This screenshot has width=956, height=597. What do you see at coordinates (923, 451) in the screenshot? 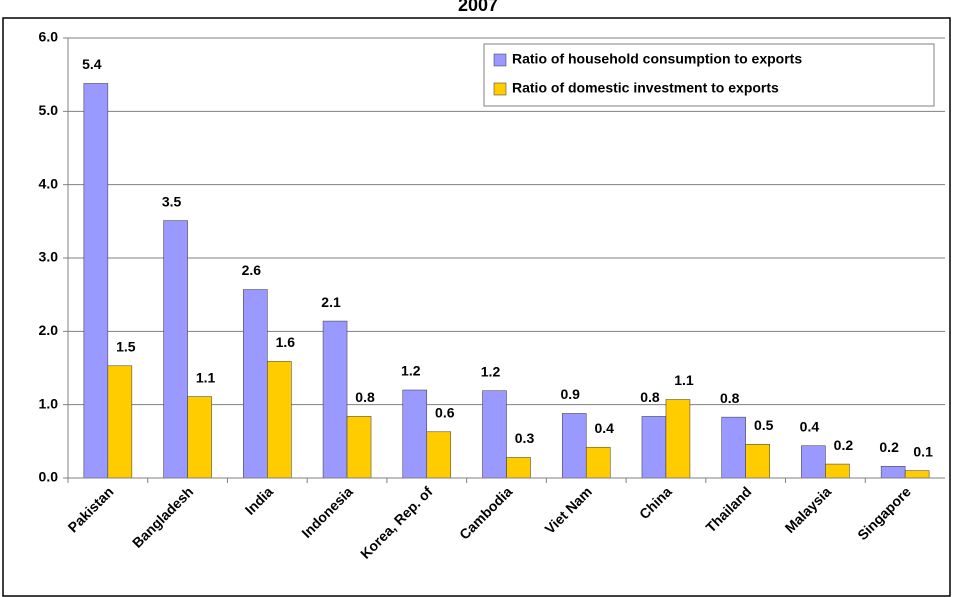
I see `data-label: 0.1` at bounding box center [923, 451].